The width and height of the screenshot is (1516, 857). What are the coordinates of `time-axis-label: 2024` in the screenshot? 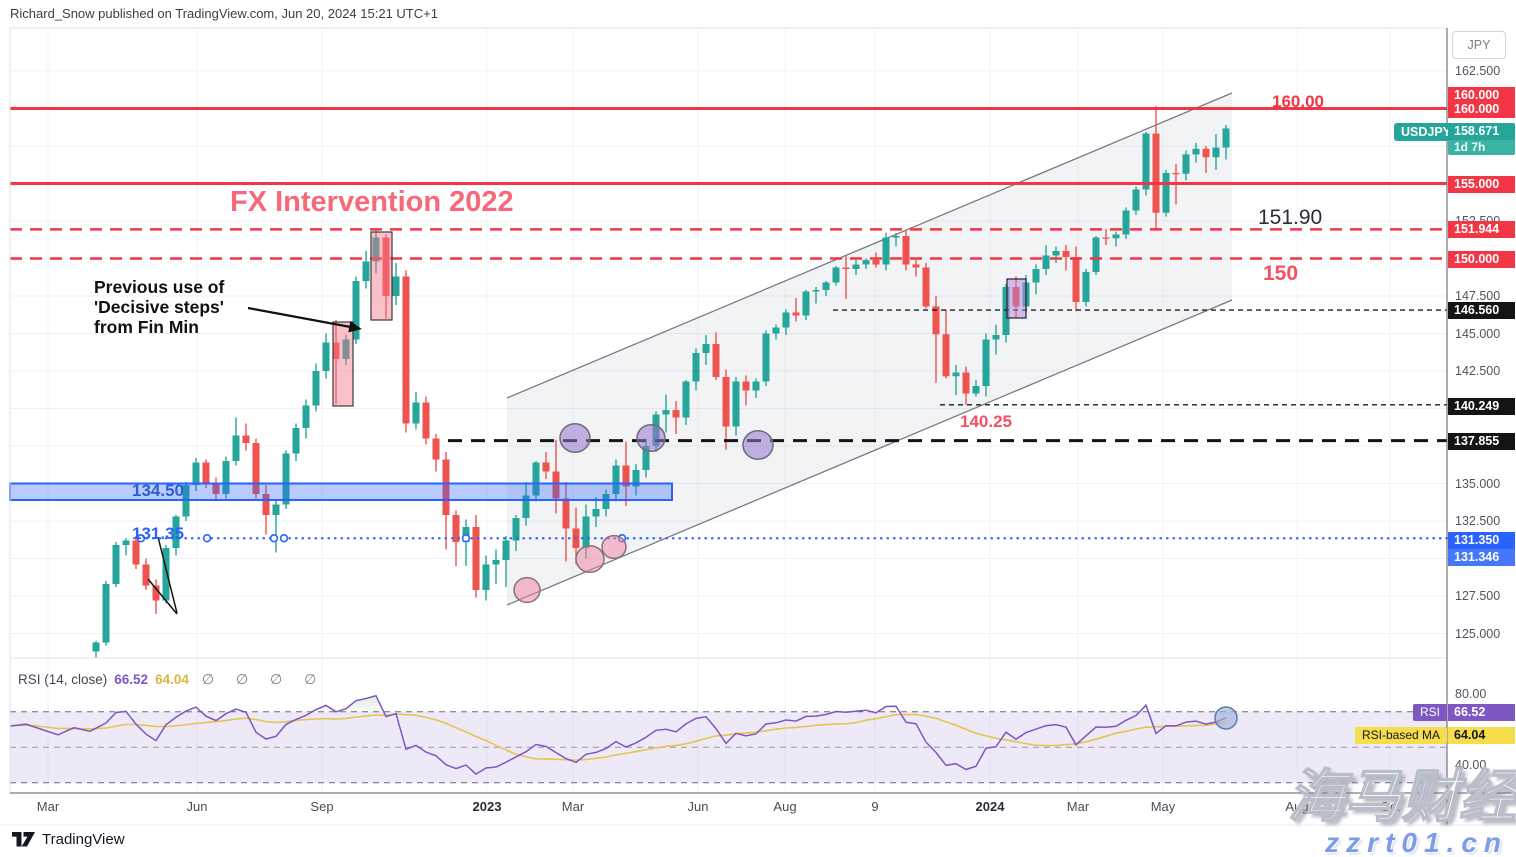 It's located at (990, 806).